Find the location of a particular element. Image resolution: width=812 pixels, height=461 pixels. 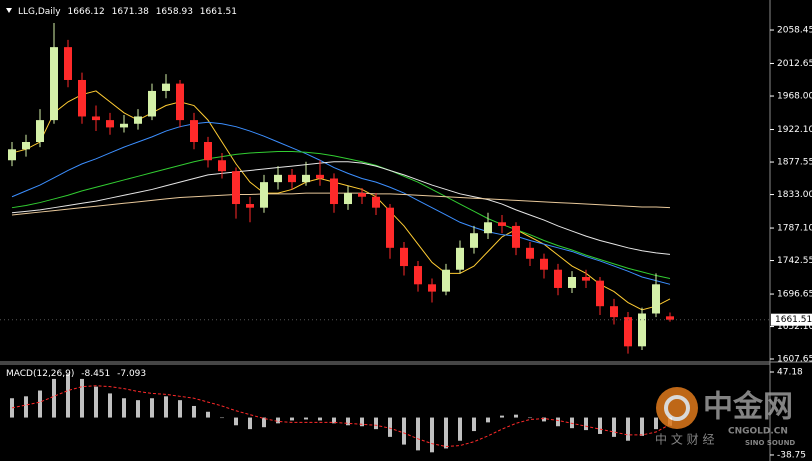

macd-value: -8.451 is located at coordinates (95, 374).